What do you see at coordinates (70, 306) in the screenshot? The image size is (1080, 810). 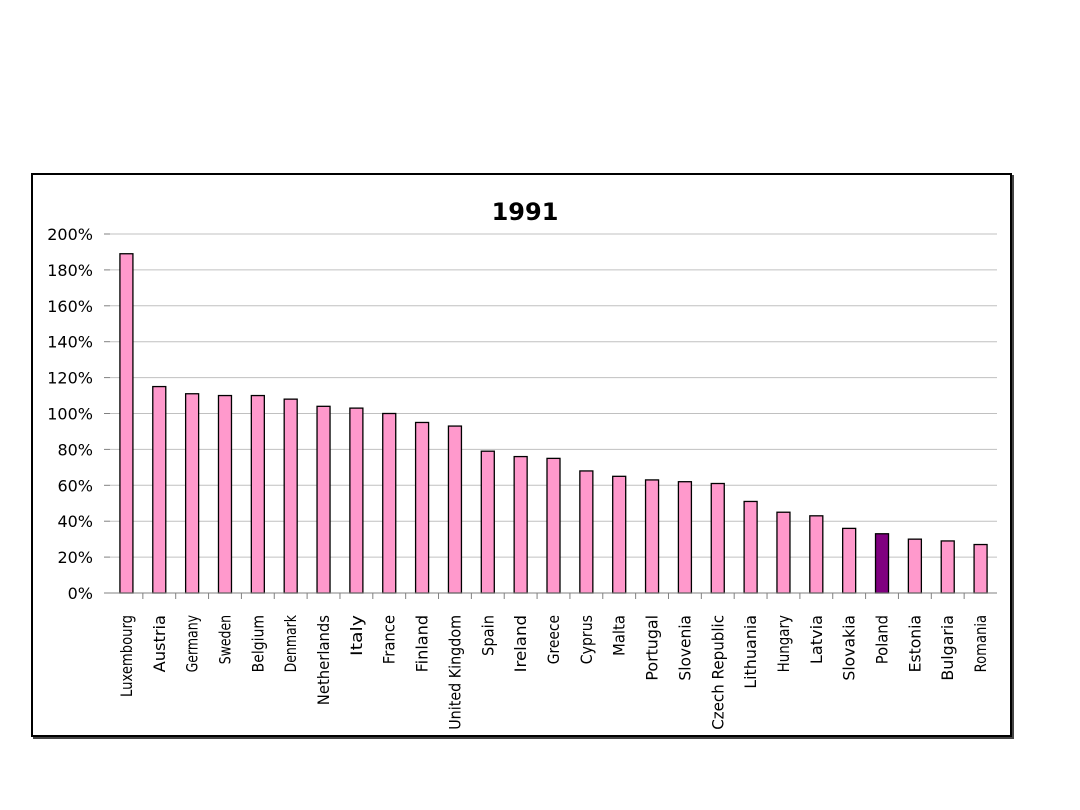 I see `y-tick-label: 160%` at bounding box center [70, 306].